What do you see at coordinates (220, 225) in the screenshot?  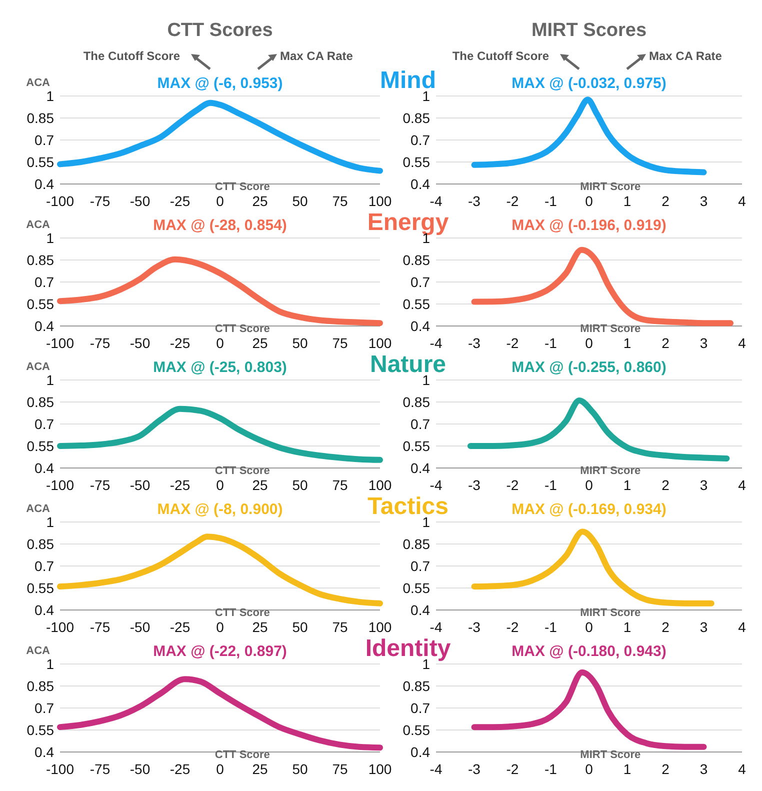 I see `chart-title: MAX @ (-28, 0.854)` at bounding box center [220, 225].